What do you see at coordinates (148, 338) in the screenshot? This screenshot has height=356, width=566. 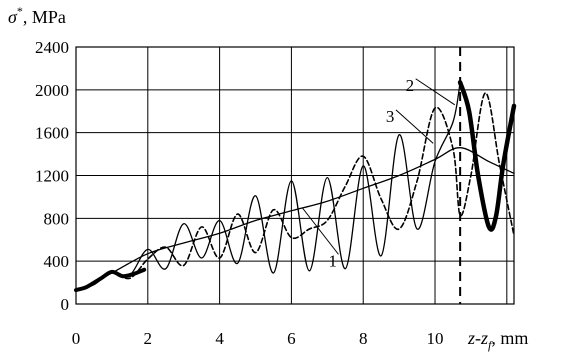 I see `x-tick-label: 2` at bounding box center [148, 338].